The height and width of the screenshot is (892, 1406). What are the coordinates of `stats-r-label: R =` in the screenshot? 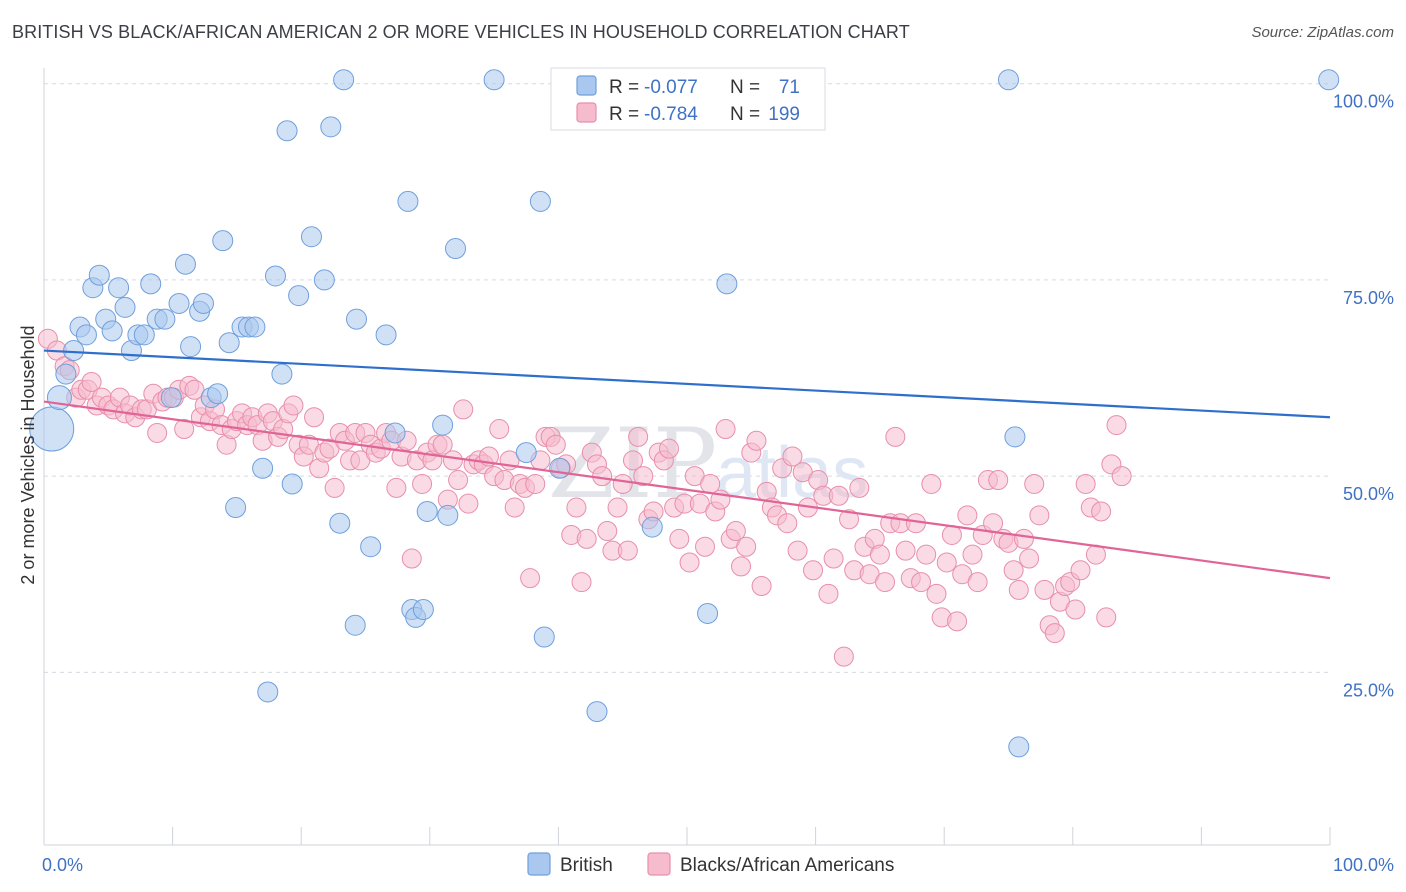 It's located at (624, 114).